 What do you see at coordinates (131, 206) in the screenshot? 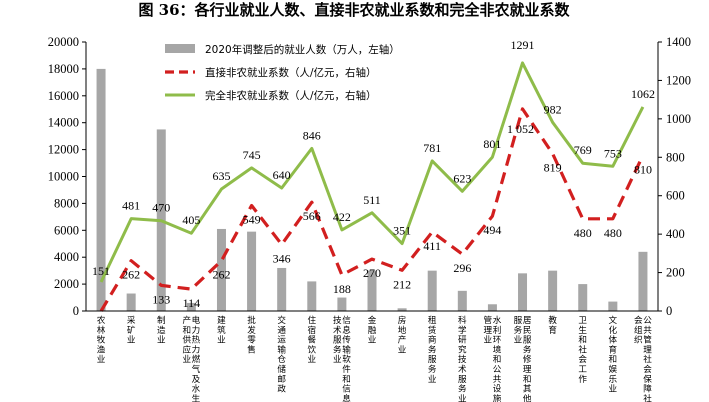
I see `total-label-1: 481` at bounding box center [131, 206].